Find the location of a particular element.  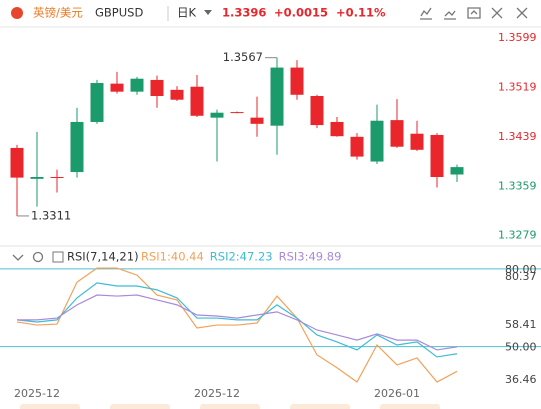

y-tick-label: 36.46 is located at coordinates (521, 379).